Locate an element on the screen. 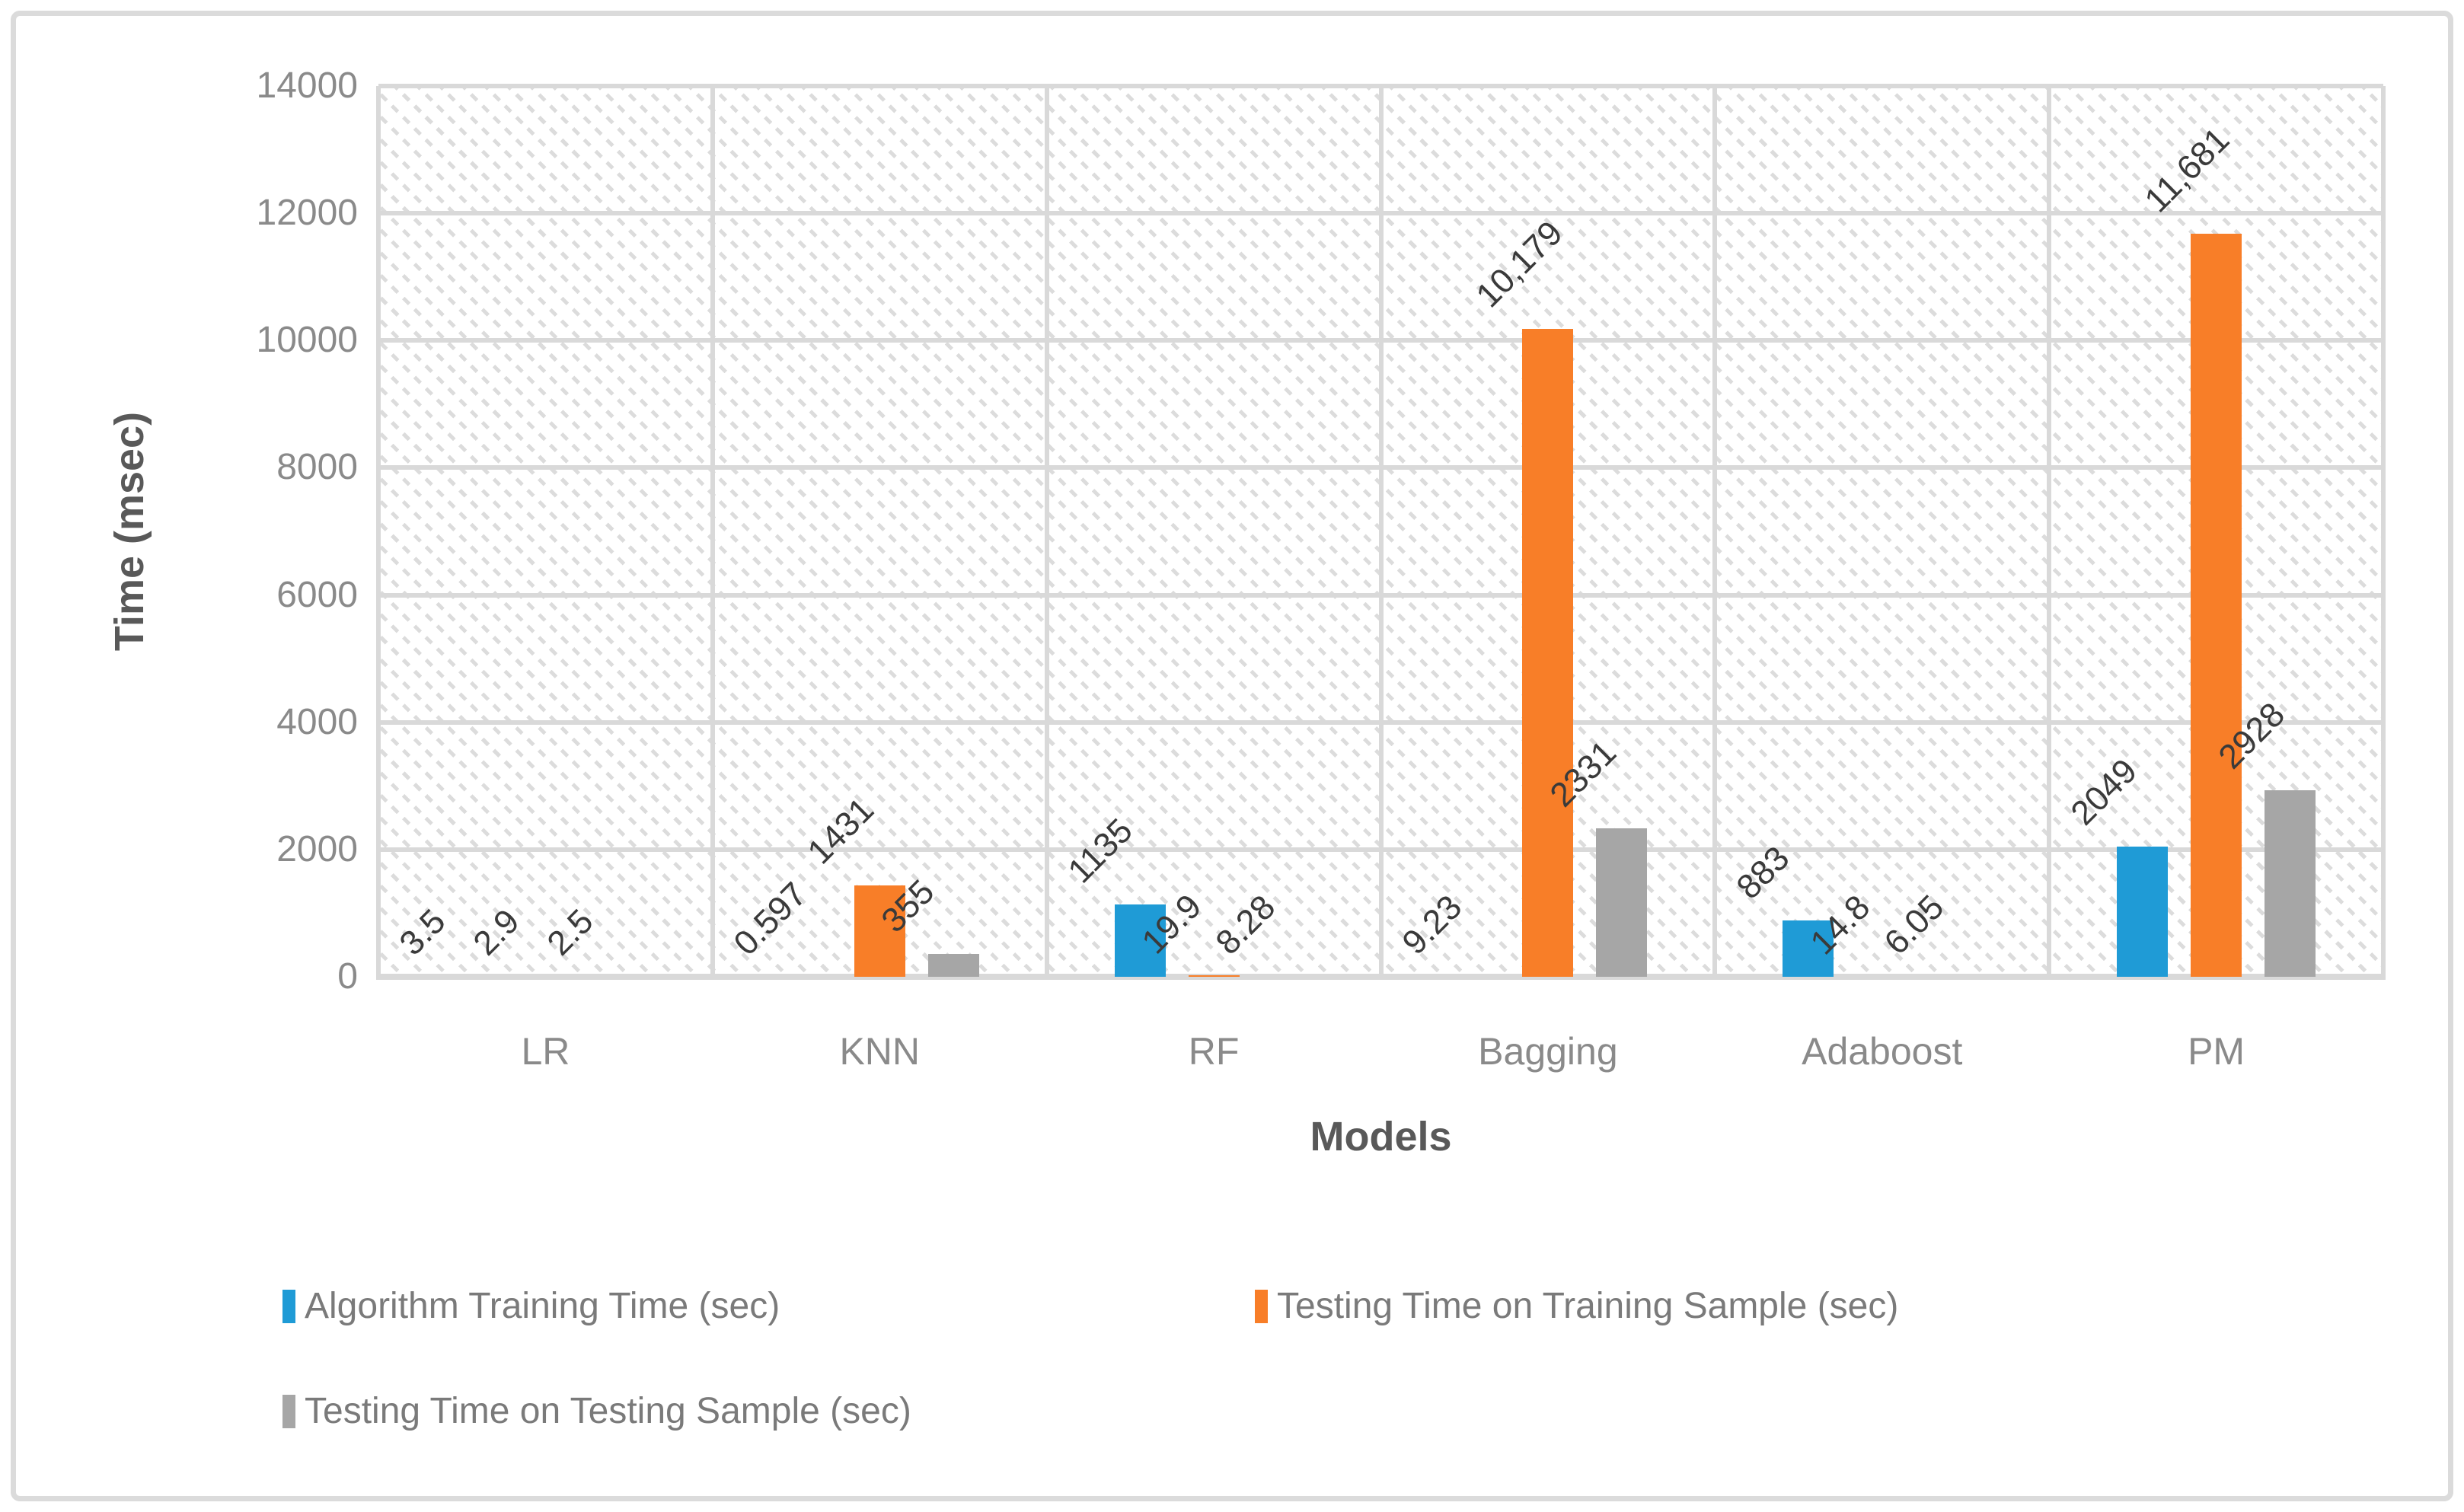  y-tick-label: 8000 is located at coordinates (317, 467).